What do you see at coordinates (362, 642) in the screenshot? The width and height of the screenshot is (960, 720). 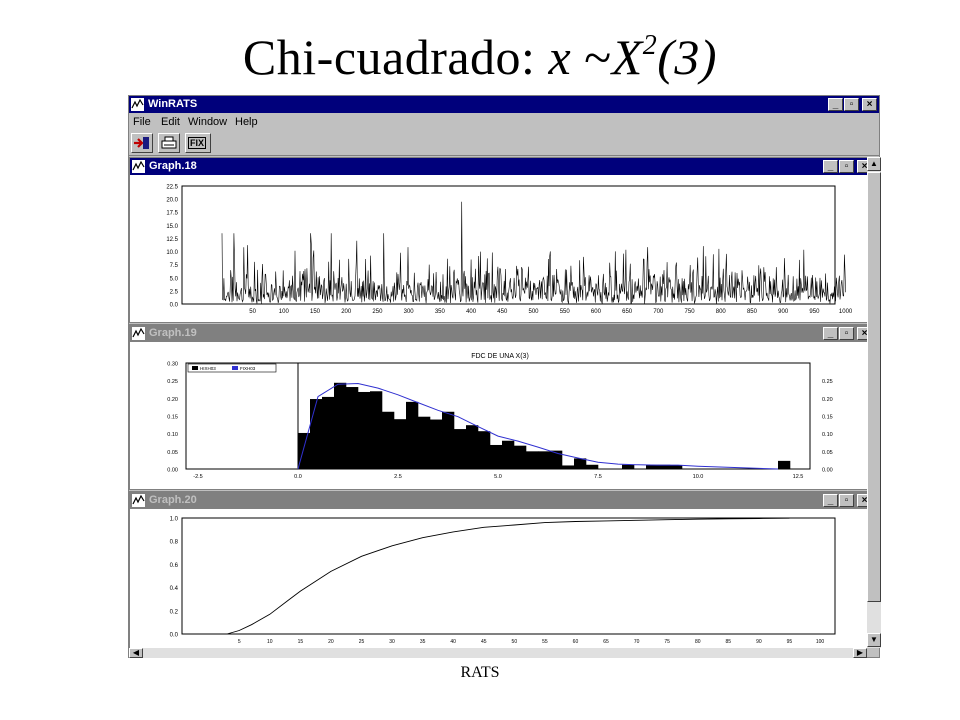 I see `x-tick-label: 25` at bounding box center [362, 642].